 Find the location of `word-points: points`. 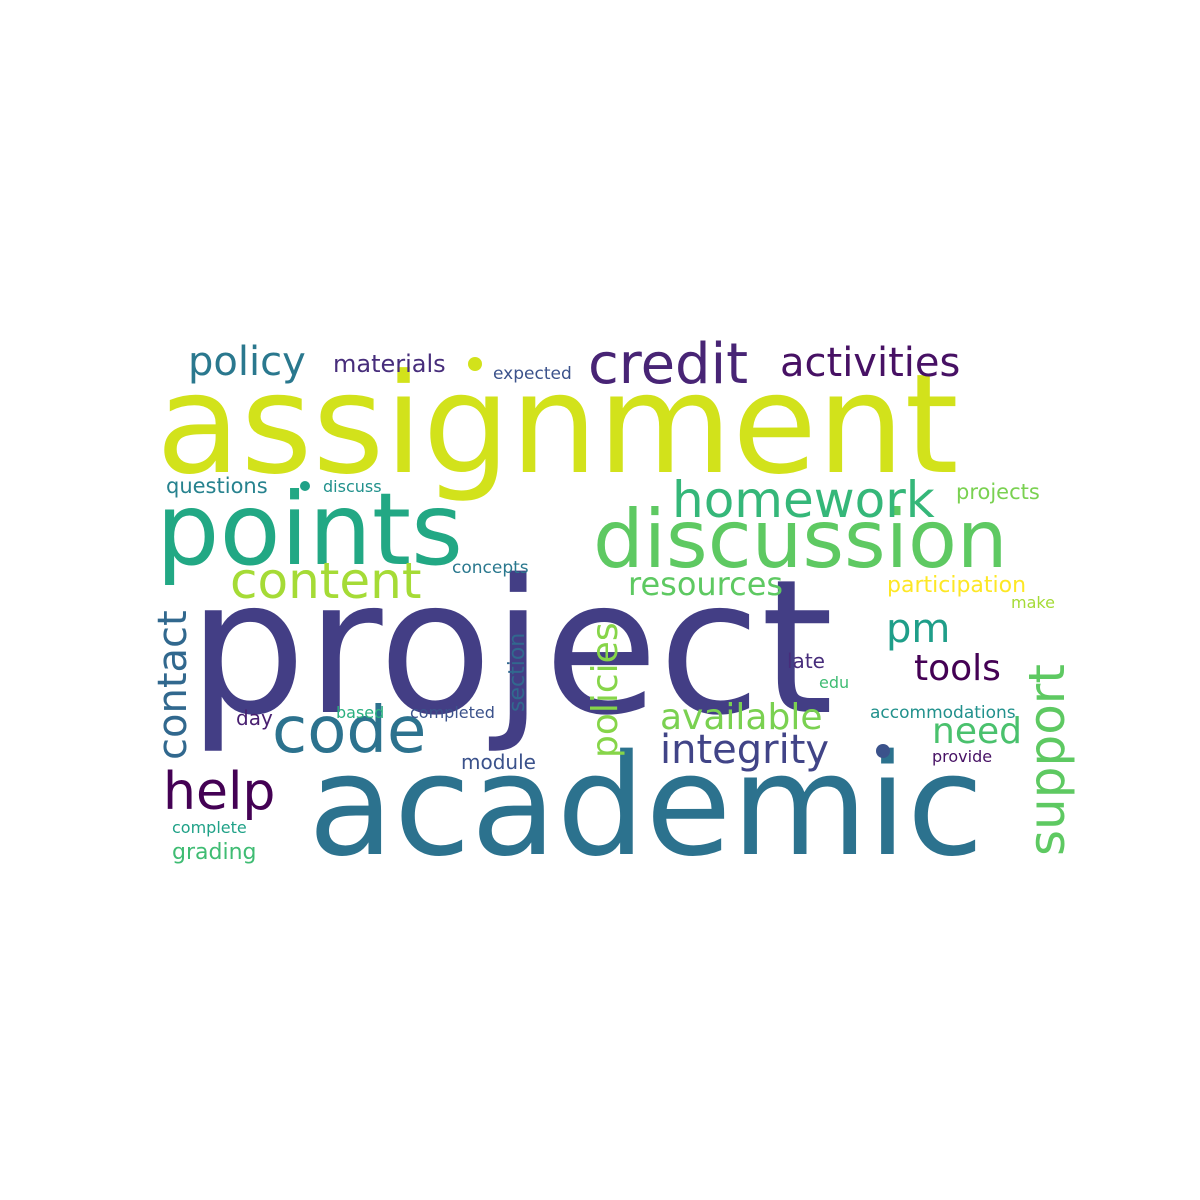

word-points: points is located at coordinates (310, 529).